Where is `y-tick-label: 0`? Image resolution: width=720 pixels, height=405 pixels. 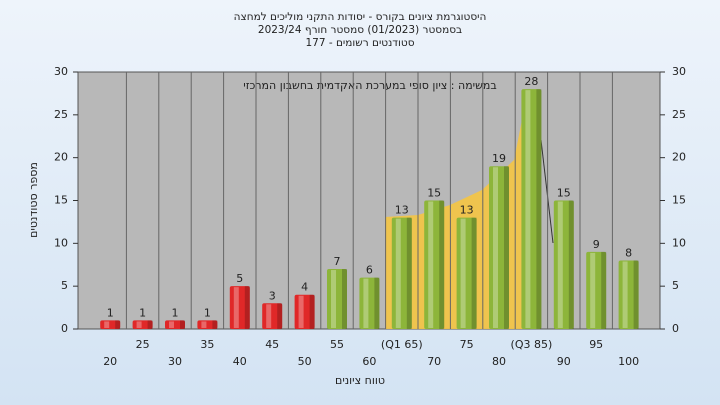
y-tick-label: 0 is located at coordinates (64, 328).